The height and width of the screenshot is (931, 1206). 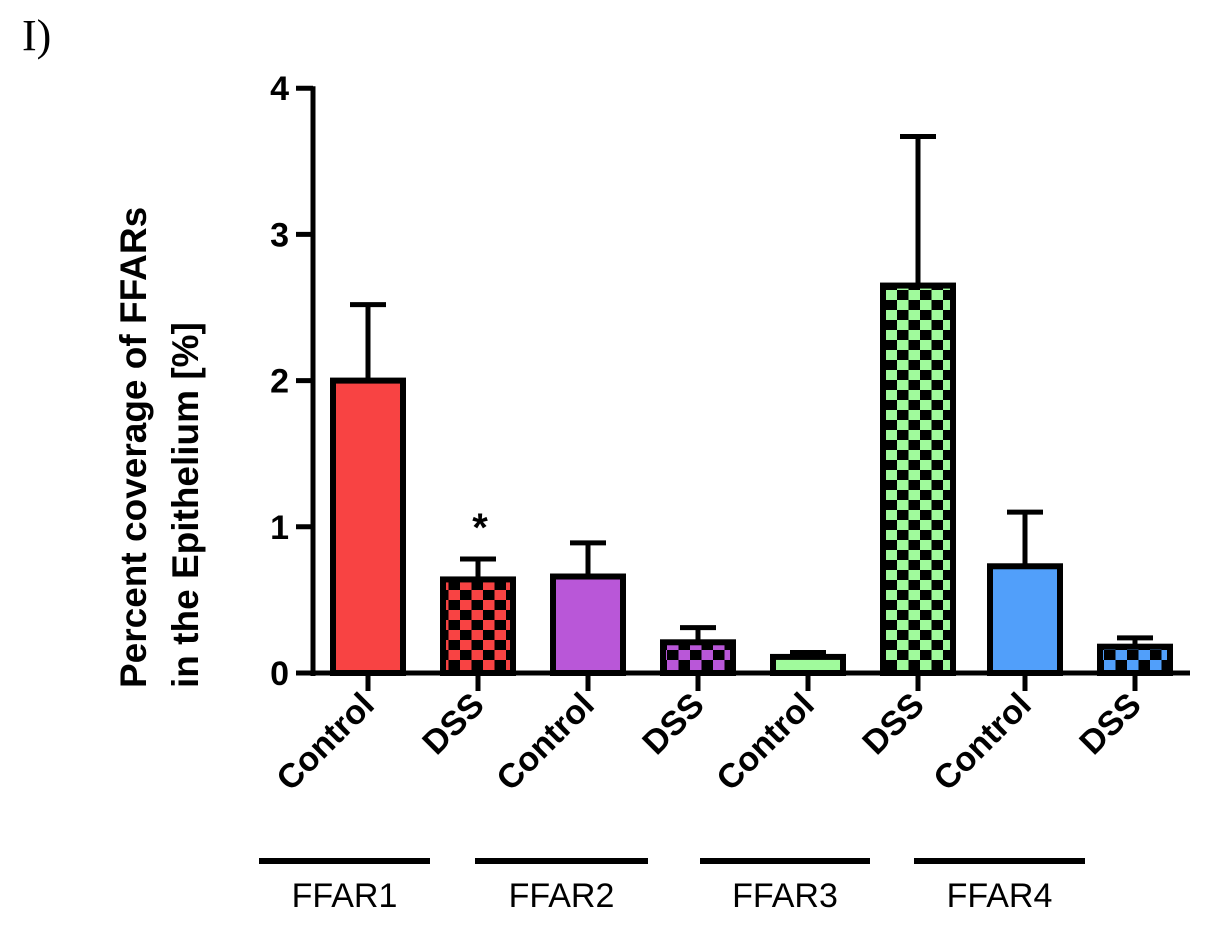 What do you see at coordinates (785, 896) in the screenshot?
I see `group-label-ffar3: FFAR3` at bounding box center [785, 896].